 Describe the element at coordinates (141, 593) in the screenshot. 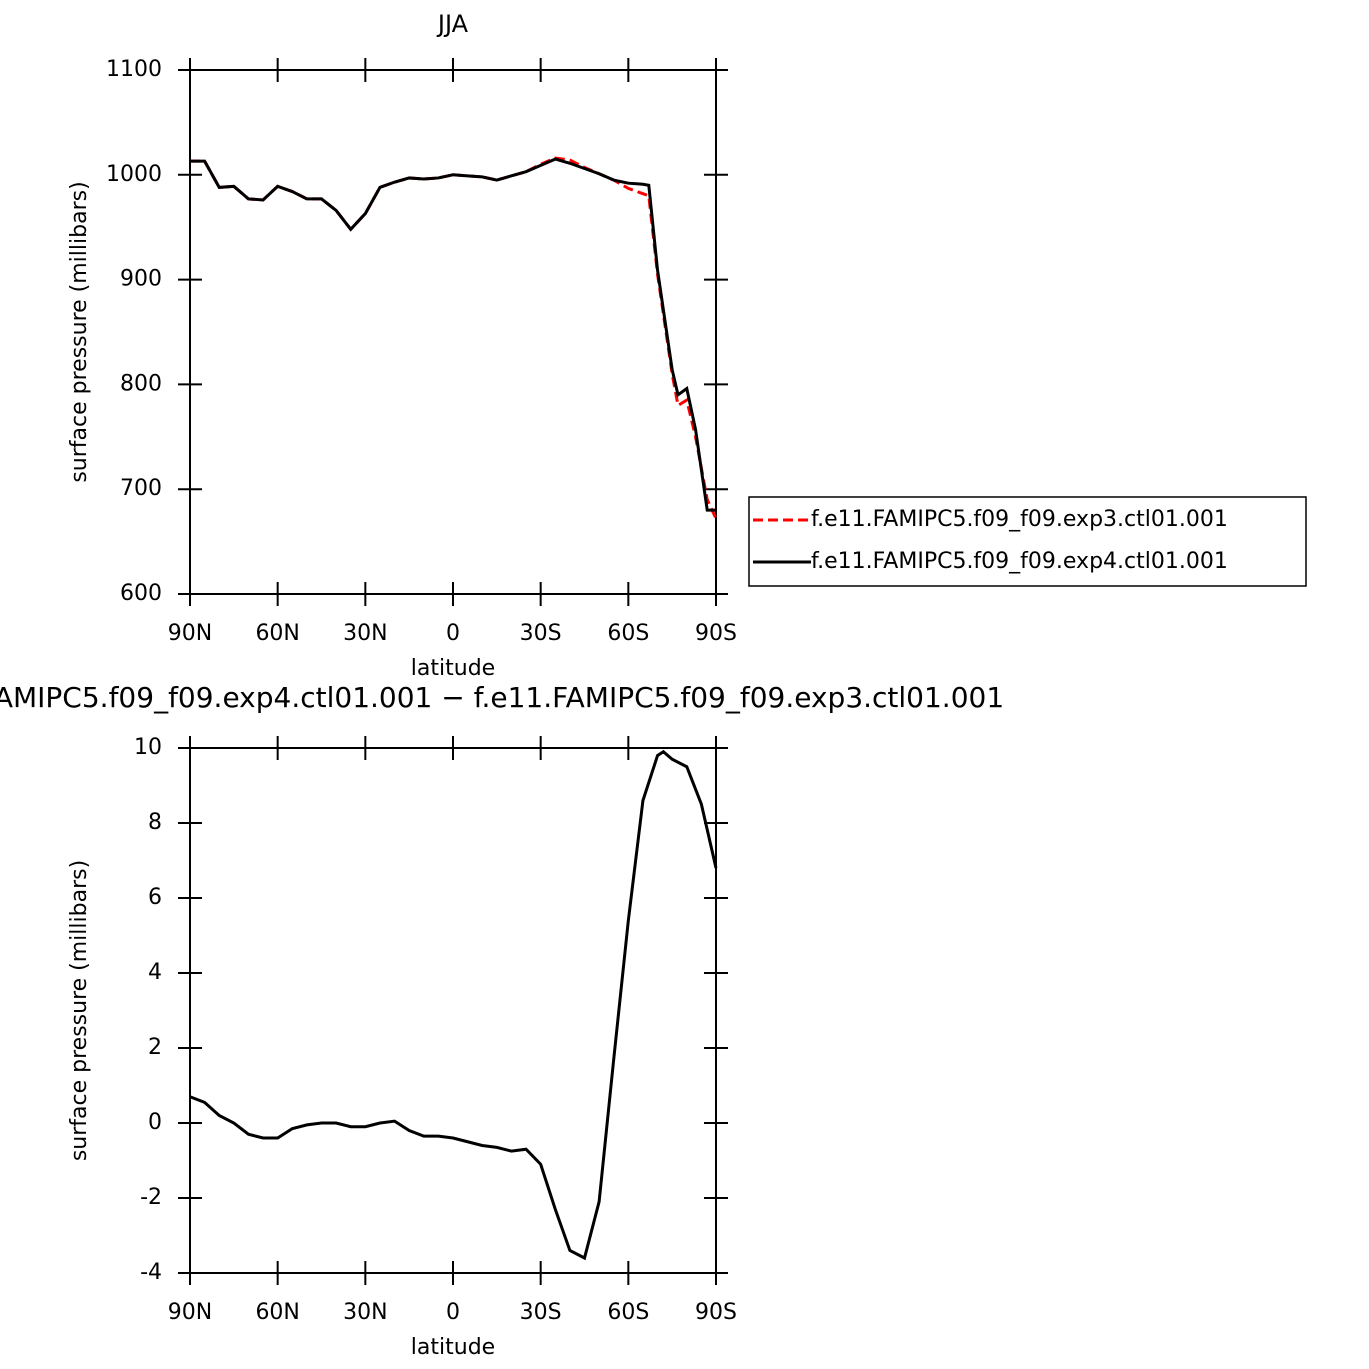

I see `y-tick-label: 600` at that location.